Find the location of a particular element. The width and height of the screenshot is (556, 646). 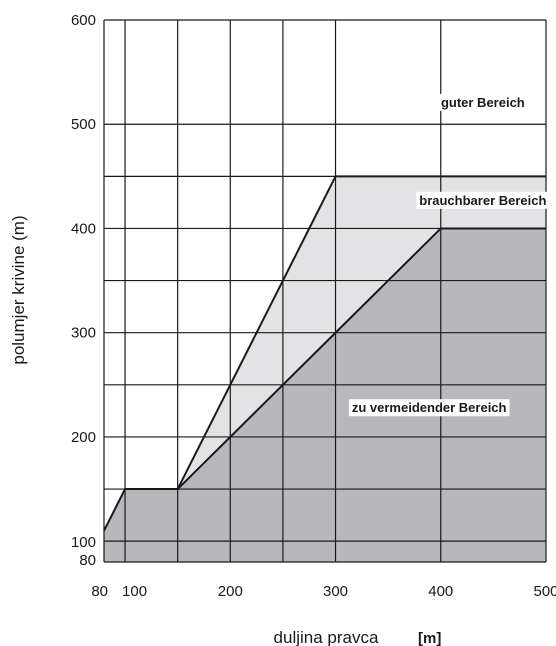

x-tick-label: 500 is located at coordinates (544, 591).